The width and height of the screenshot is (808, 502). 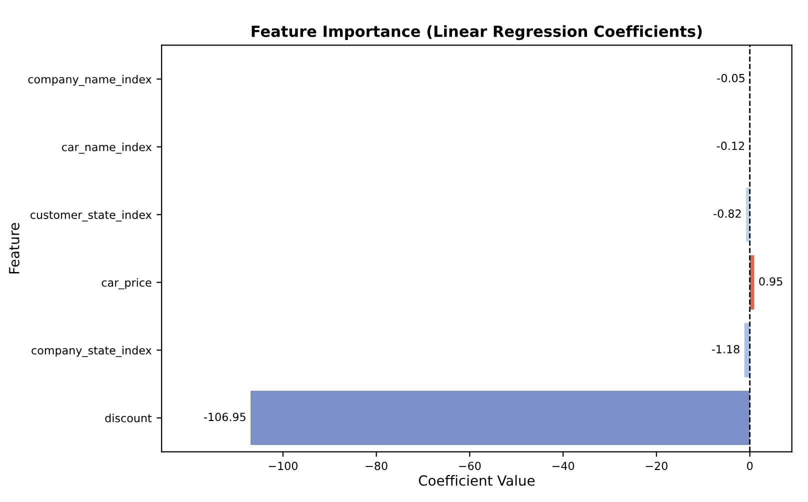 I want to click on y-tick-label: company_state_index, so click(x=92, y=351).